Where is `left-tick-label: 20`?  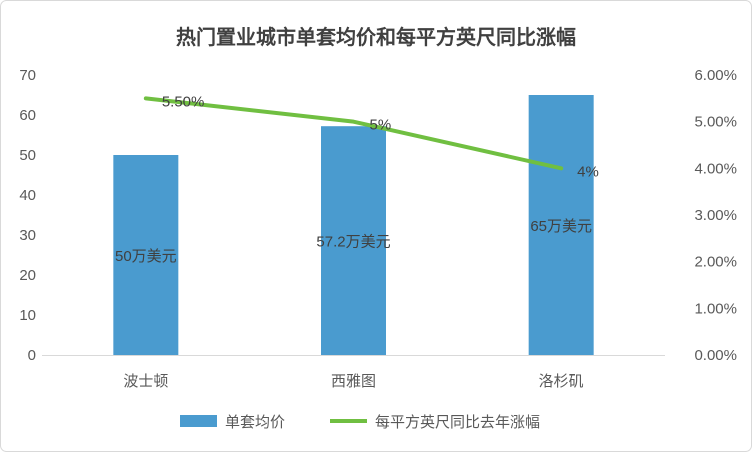
left-tick-label: 20 is located at coordinates (27, 275).